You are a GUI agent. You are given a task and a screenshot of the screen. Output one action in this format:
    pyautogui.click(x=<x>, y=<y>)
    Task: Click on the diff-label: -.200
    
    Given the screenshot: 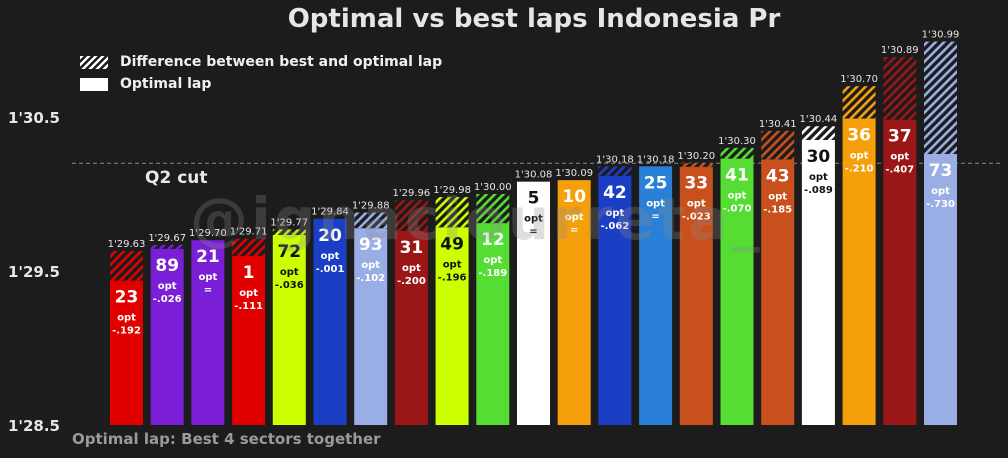 What is the action you would take?
    pyautogui.click(x=411, y=281)
    